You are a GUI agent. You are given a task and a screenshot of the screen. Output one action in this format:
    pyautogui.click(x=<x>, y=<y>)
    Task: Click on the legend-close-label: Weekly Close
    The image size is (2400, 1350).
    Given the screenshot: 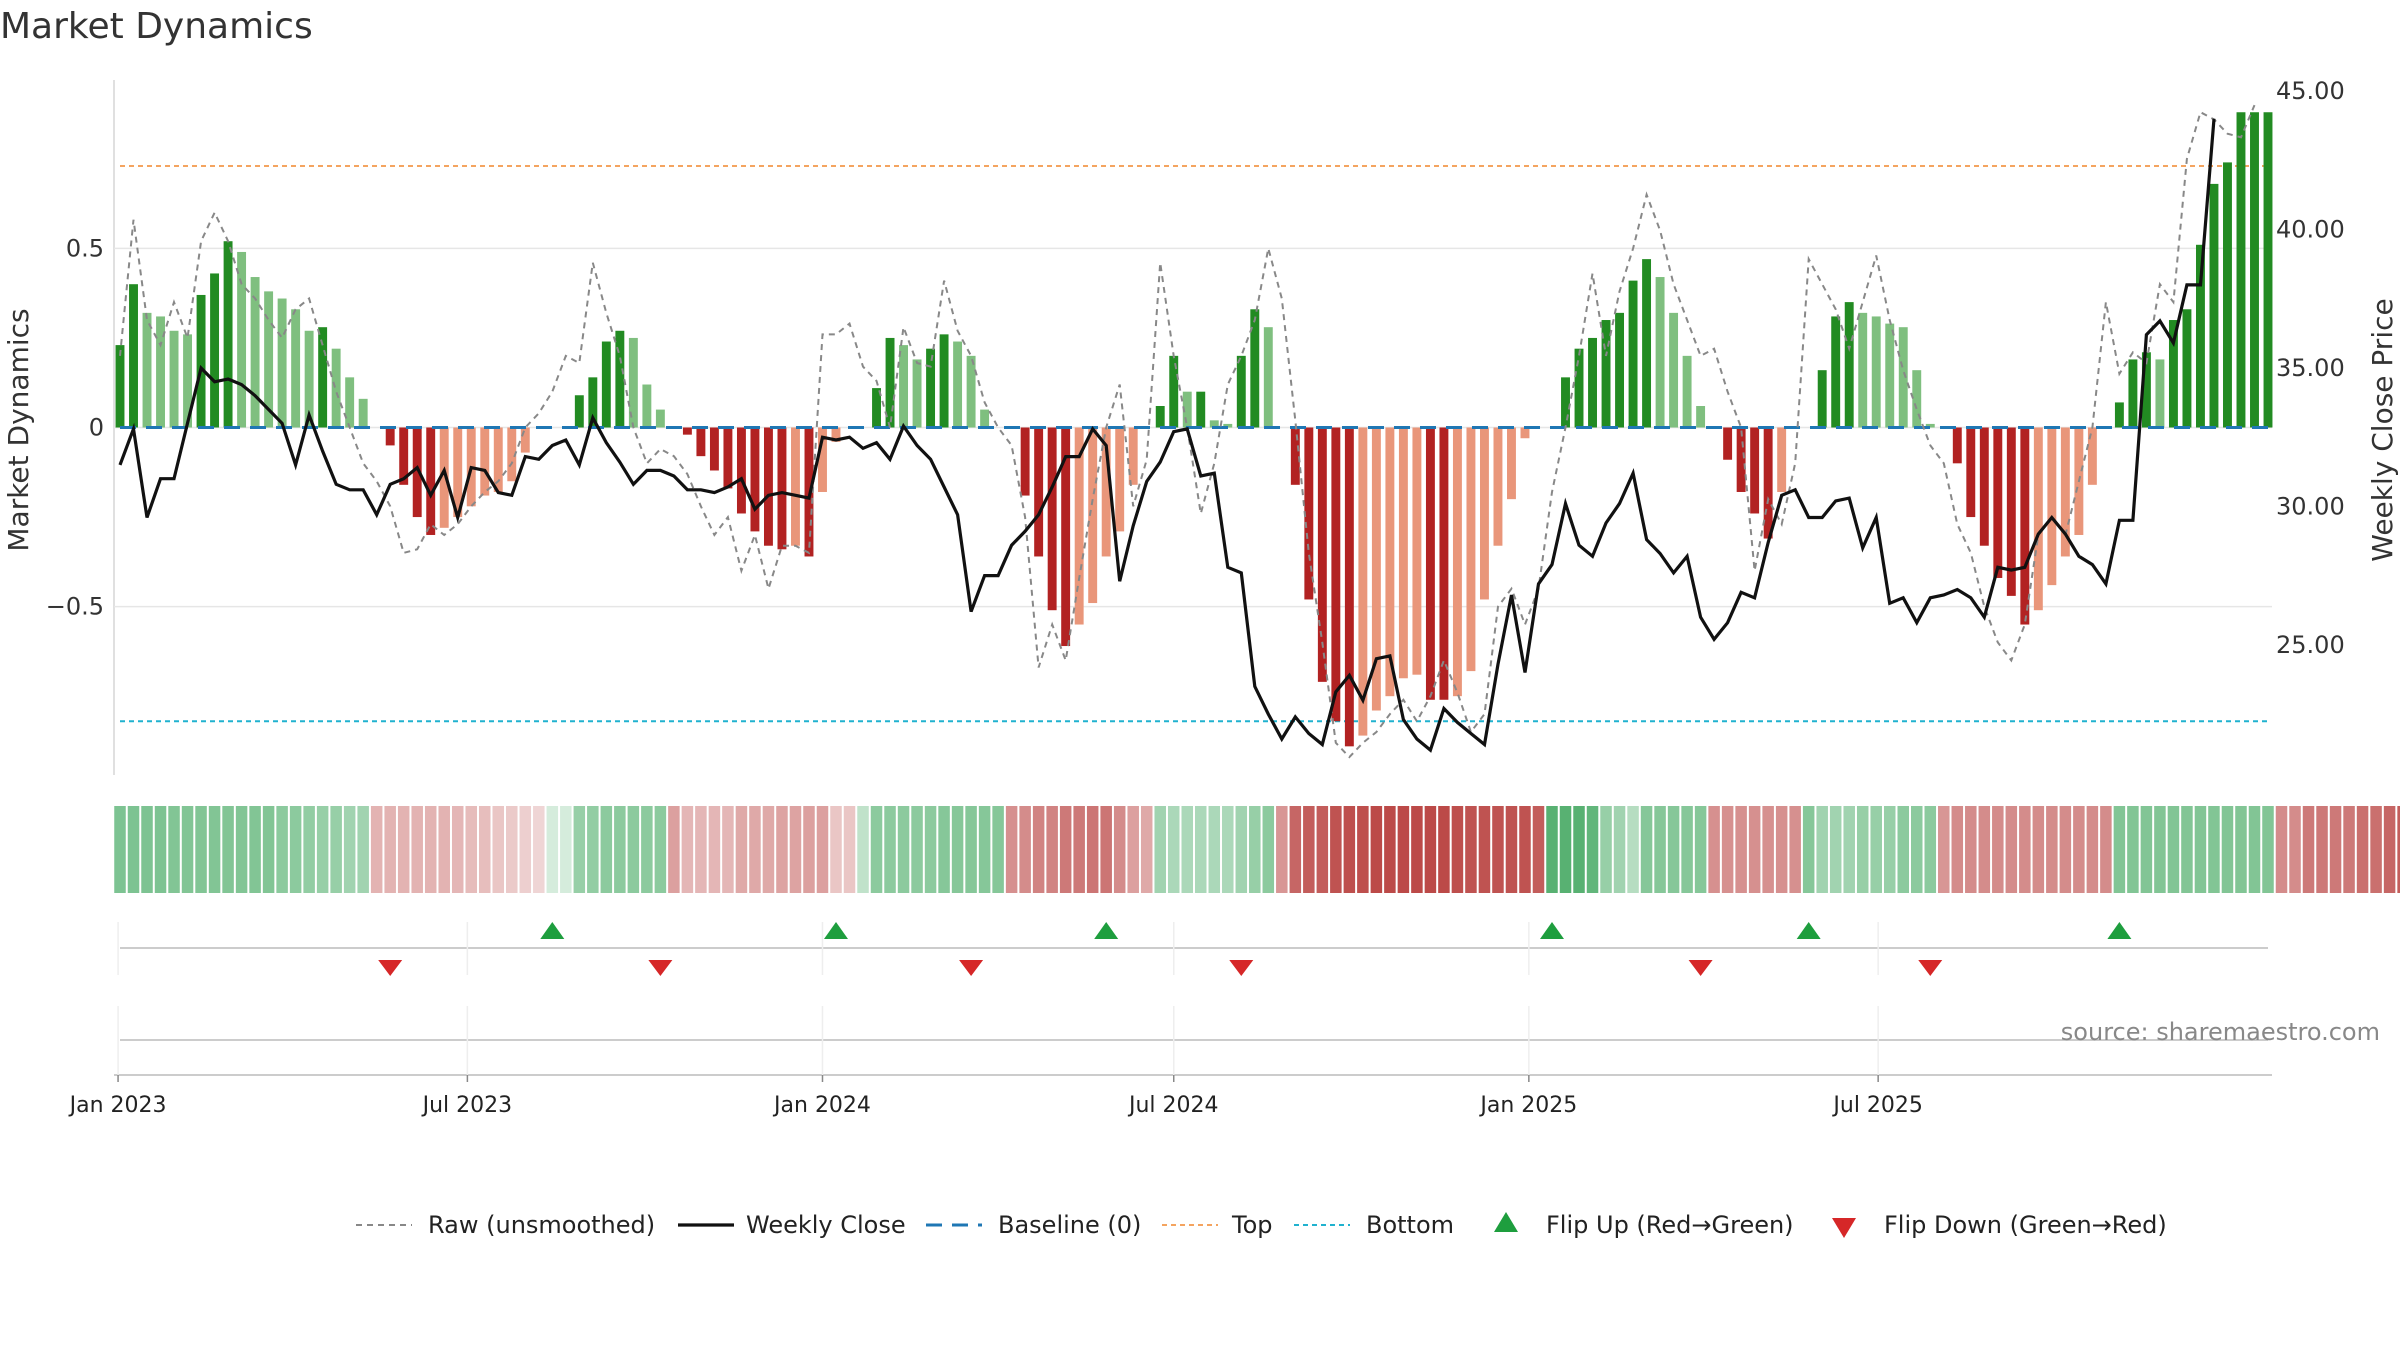 What is the action you would take?
    pyautogui.click(x=826, y=1225)
    